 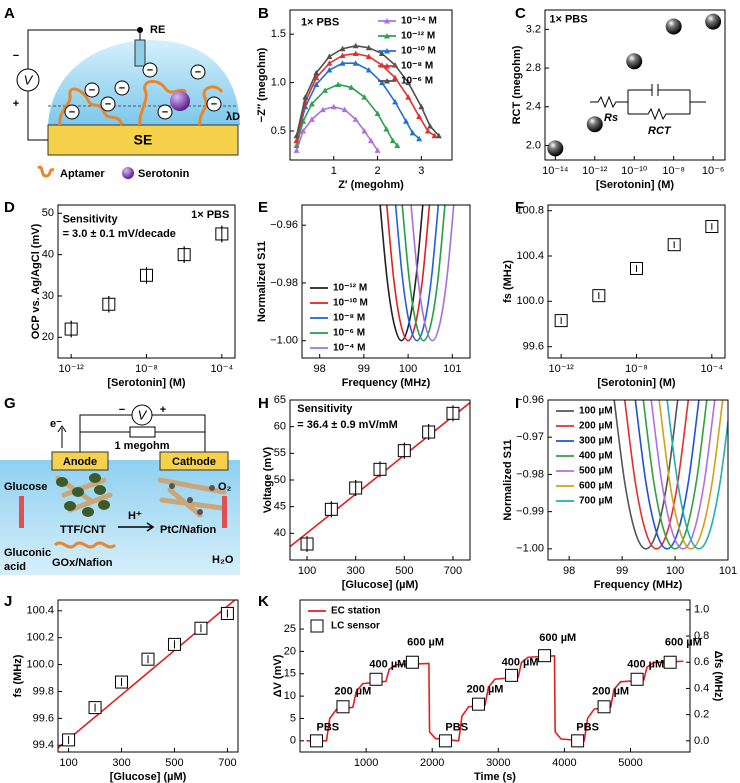 What do you see at coordinates (263, 601) in the screenshot?
I see `panel-label: K` at bounding box center [263, 601].